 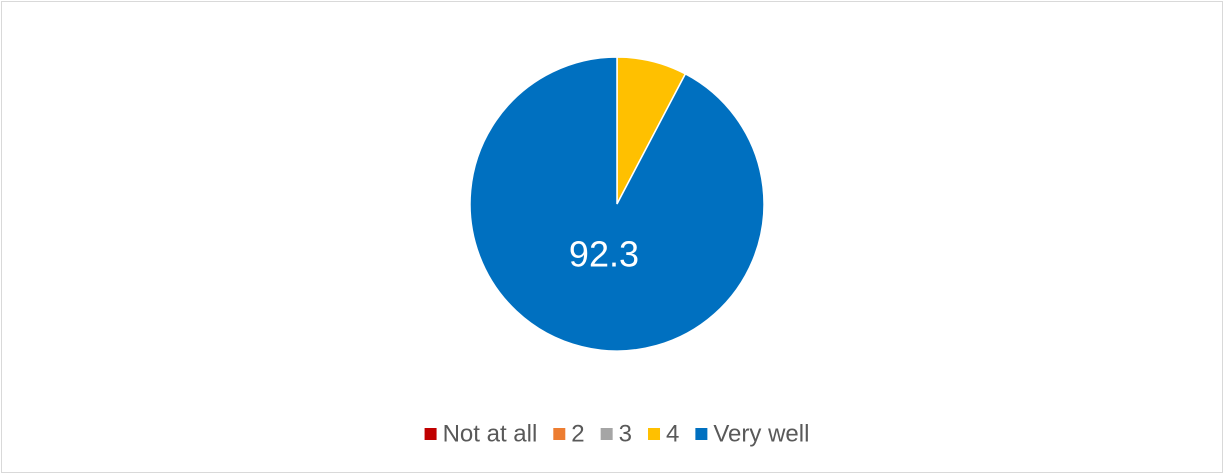 I want to click on data-label: 92.3, so click(x=604, y=253).